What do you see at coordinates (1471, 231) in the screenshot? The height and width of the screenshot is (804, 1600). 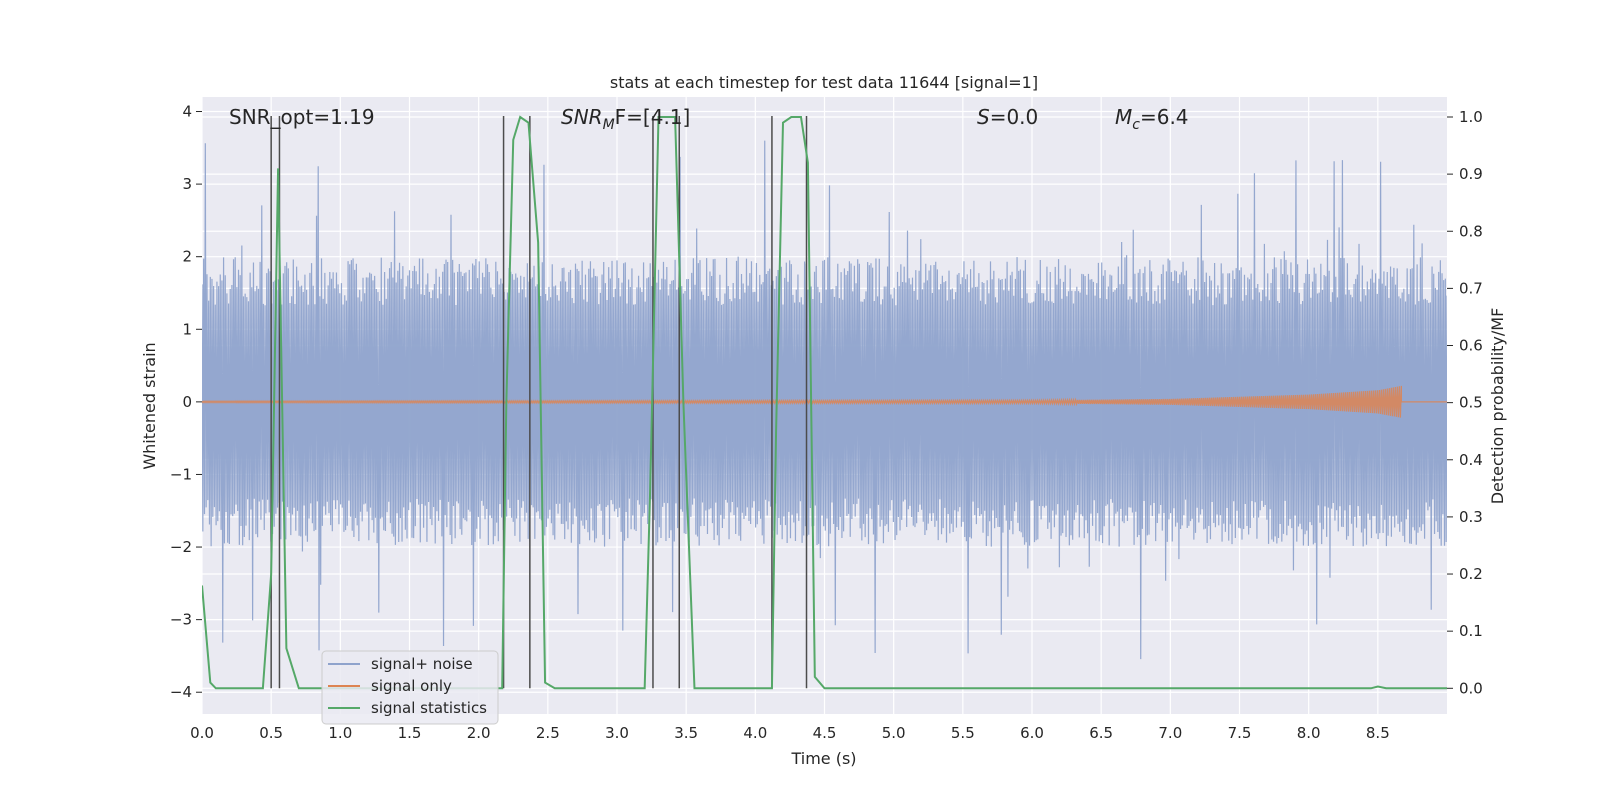 I see `y-right-tick-label: 0.8` at bounding box center [1471, 231].